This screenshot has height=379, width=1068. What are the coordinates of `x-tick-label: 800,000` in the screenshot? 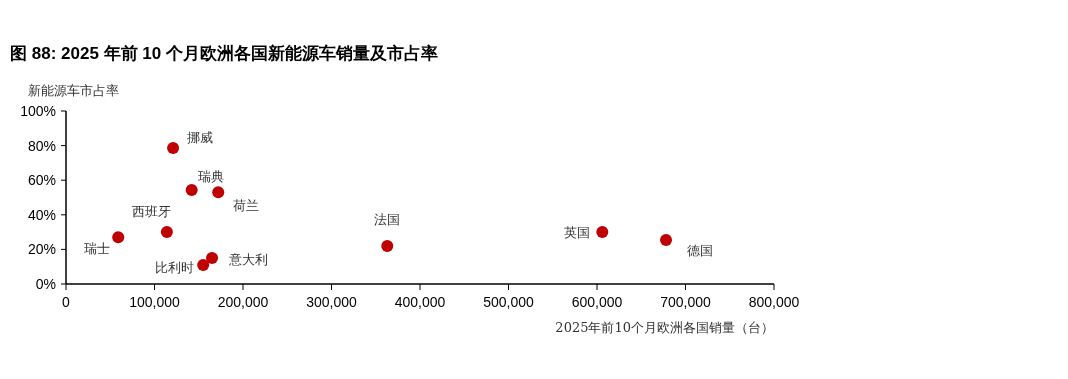 It's located at (774, 302).